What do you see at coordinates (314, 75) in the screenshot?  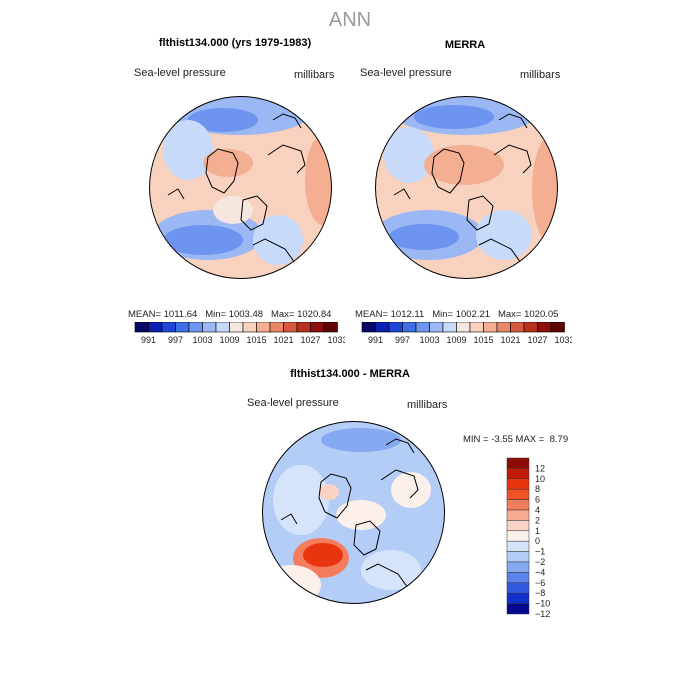 I see `panel-1-units: millibars` at bounding box center [314, 75].